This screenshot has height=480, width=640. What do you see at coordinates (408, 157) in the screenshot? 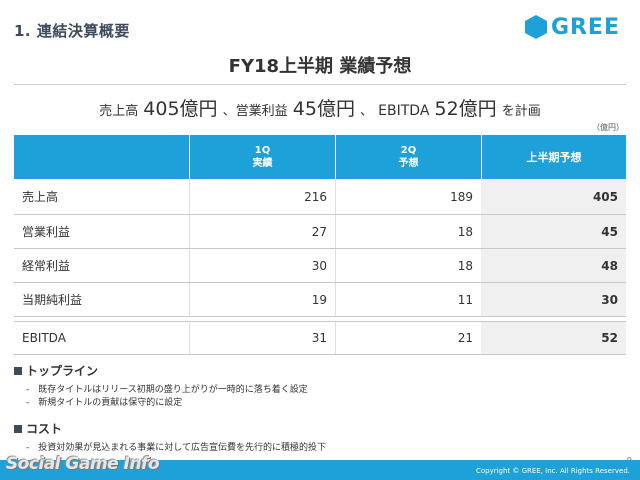
I see `header-2q: 2Q 予想` at bounding box center [408, 157].